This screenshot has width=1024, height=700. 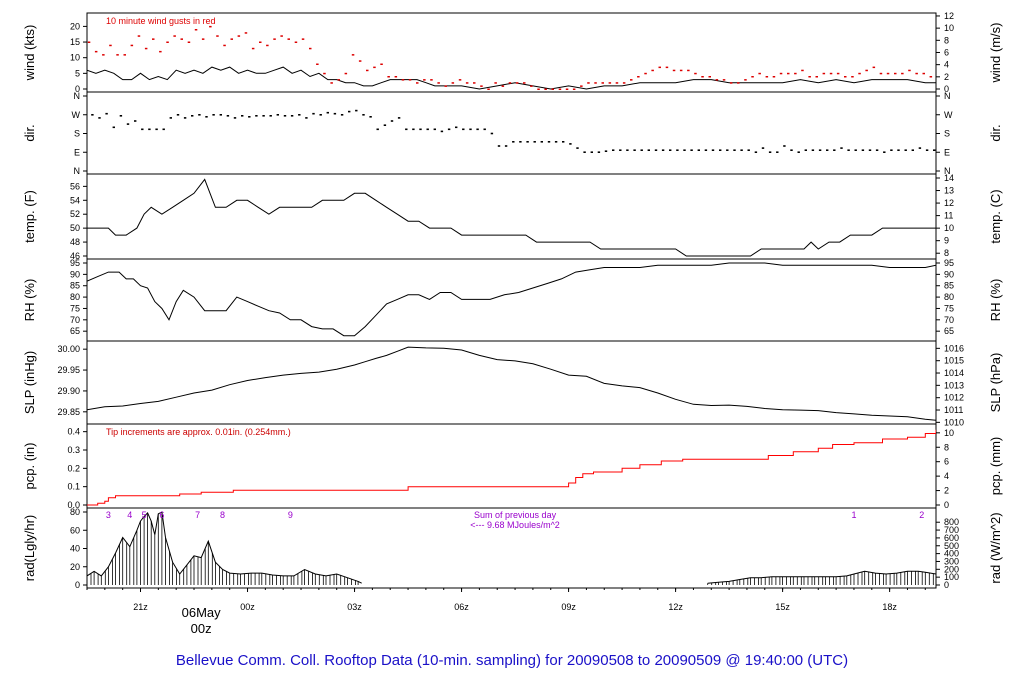 What do you see at coordinates (290, 515) in the screenshot?
I see `hour-annotation: 9` at bounding box center [290, 515].